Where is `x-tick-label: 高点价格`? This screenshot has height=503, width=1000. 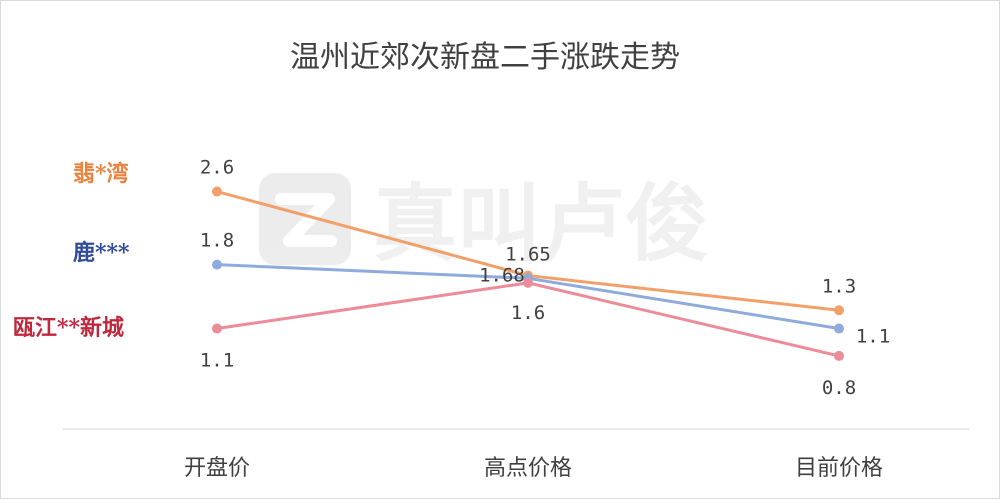
x-tick-label: 高点价格 is located at coordinates (528, 468).